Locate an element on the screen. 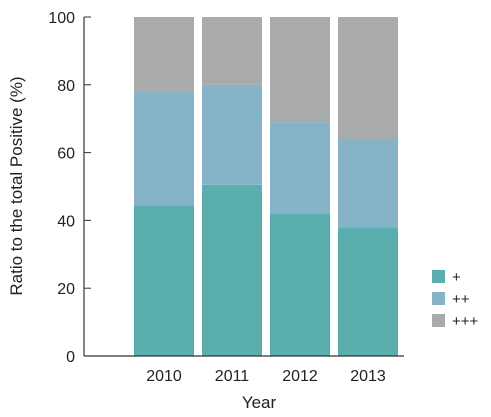 This screenshot has height=417, width=491. y-tick-label: 100 is located at coordinates (61, 18).